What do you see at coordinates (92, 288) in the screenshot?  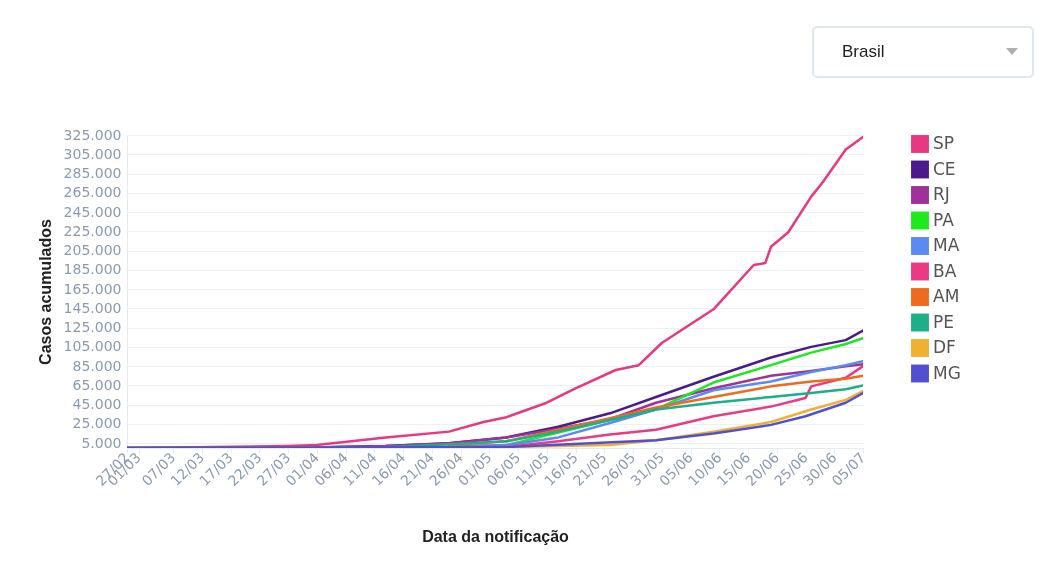 I see `y-tick-label: 165.000` at bounding box center [92, 288].